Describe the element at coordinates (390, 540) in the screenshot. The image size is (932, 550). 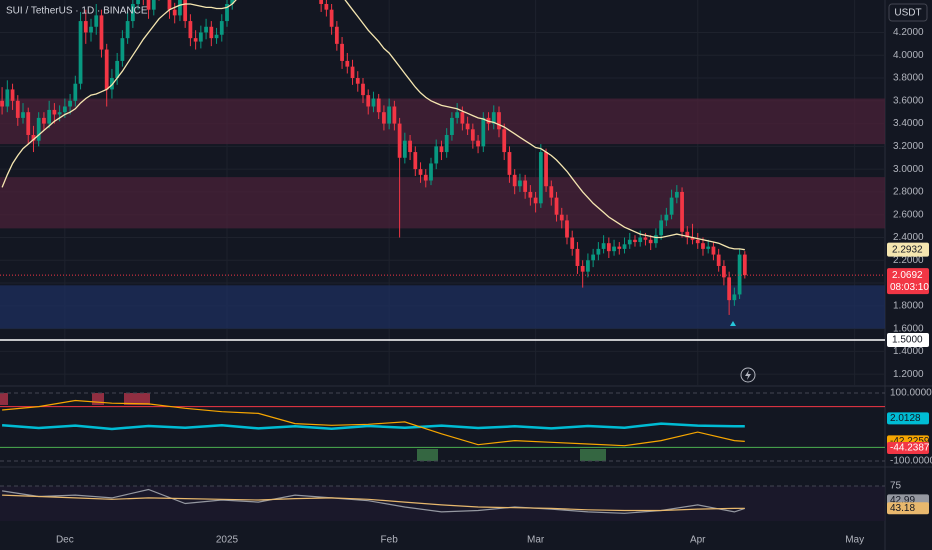
I see `x-tick-label: Feb` at that location.